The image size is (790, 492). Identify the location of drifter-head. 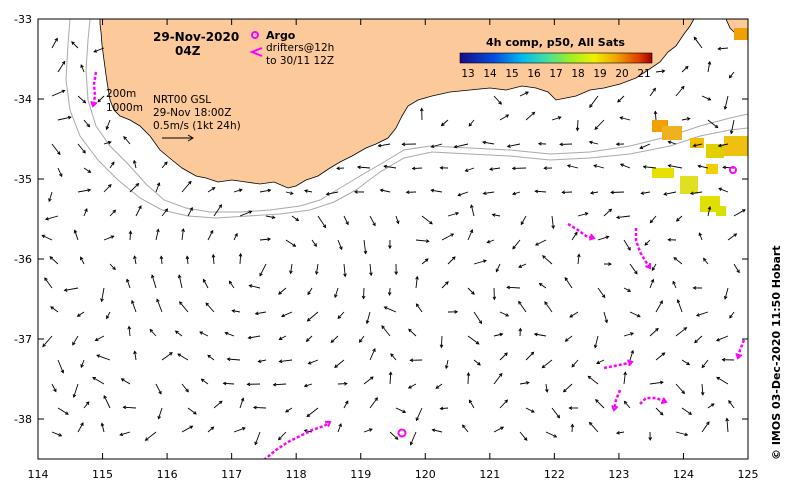
(94, 104).